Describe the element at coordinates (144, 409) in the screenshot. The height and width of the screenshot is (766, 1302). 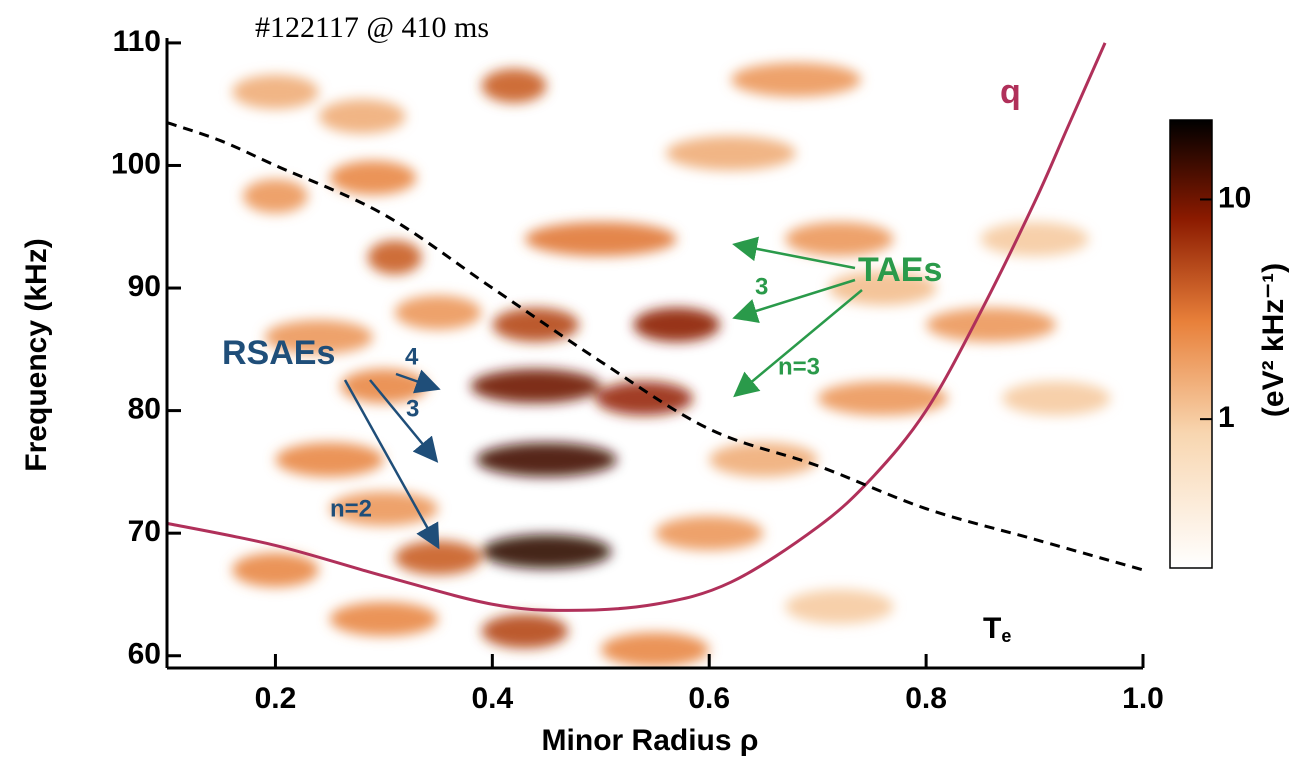
I see `y-tick-label: 80` at that location.